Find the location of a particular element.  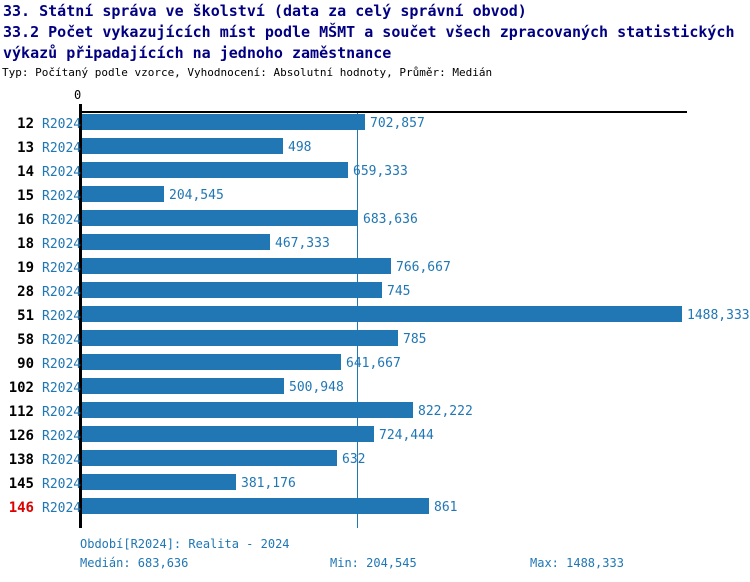

bar-value-label: 204,545 is located at coordinates (196, 195).